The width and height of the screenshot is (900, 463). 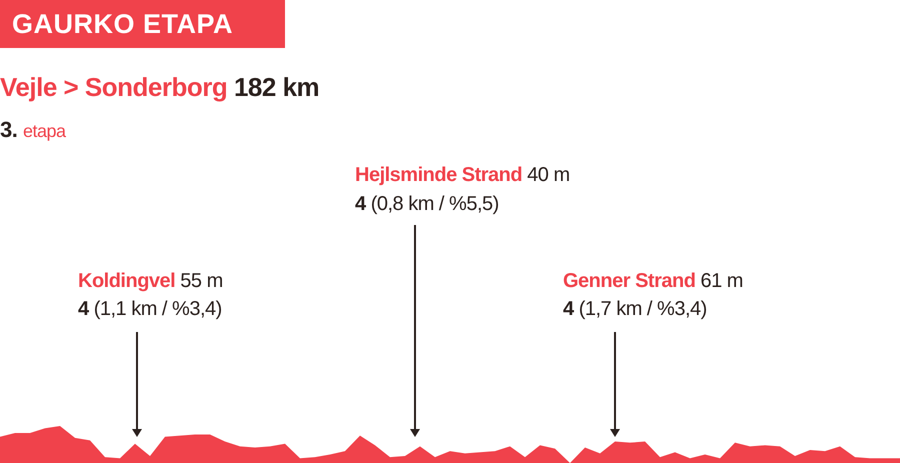 What do you see at coordinates (142, 24) in the screenshot?
I see `chart-title: GAURKO ETAPA` at bounding box center [142, 24].